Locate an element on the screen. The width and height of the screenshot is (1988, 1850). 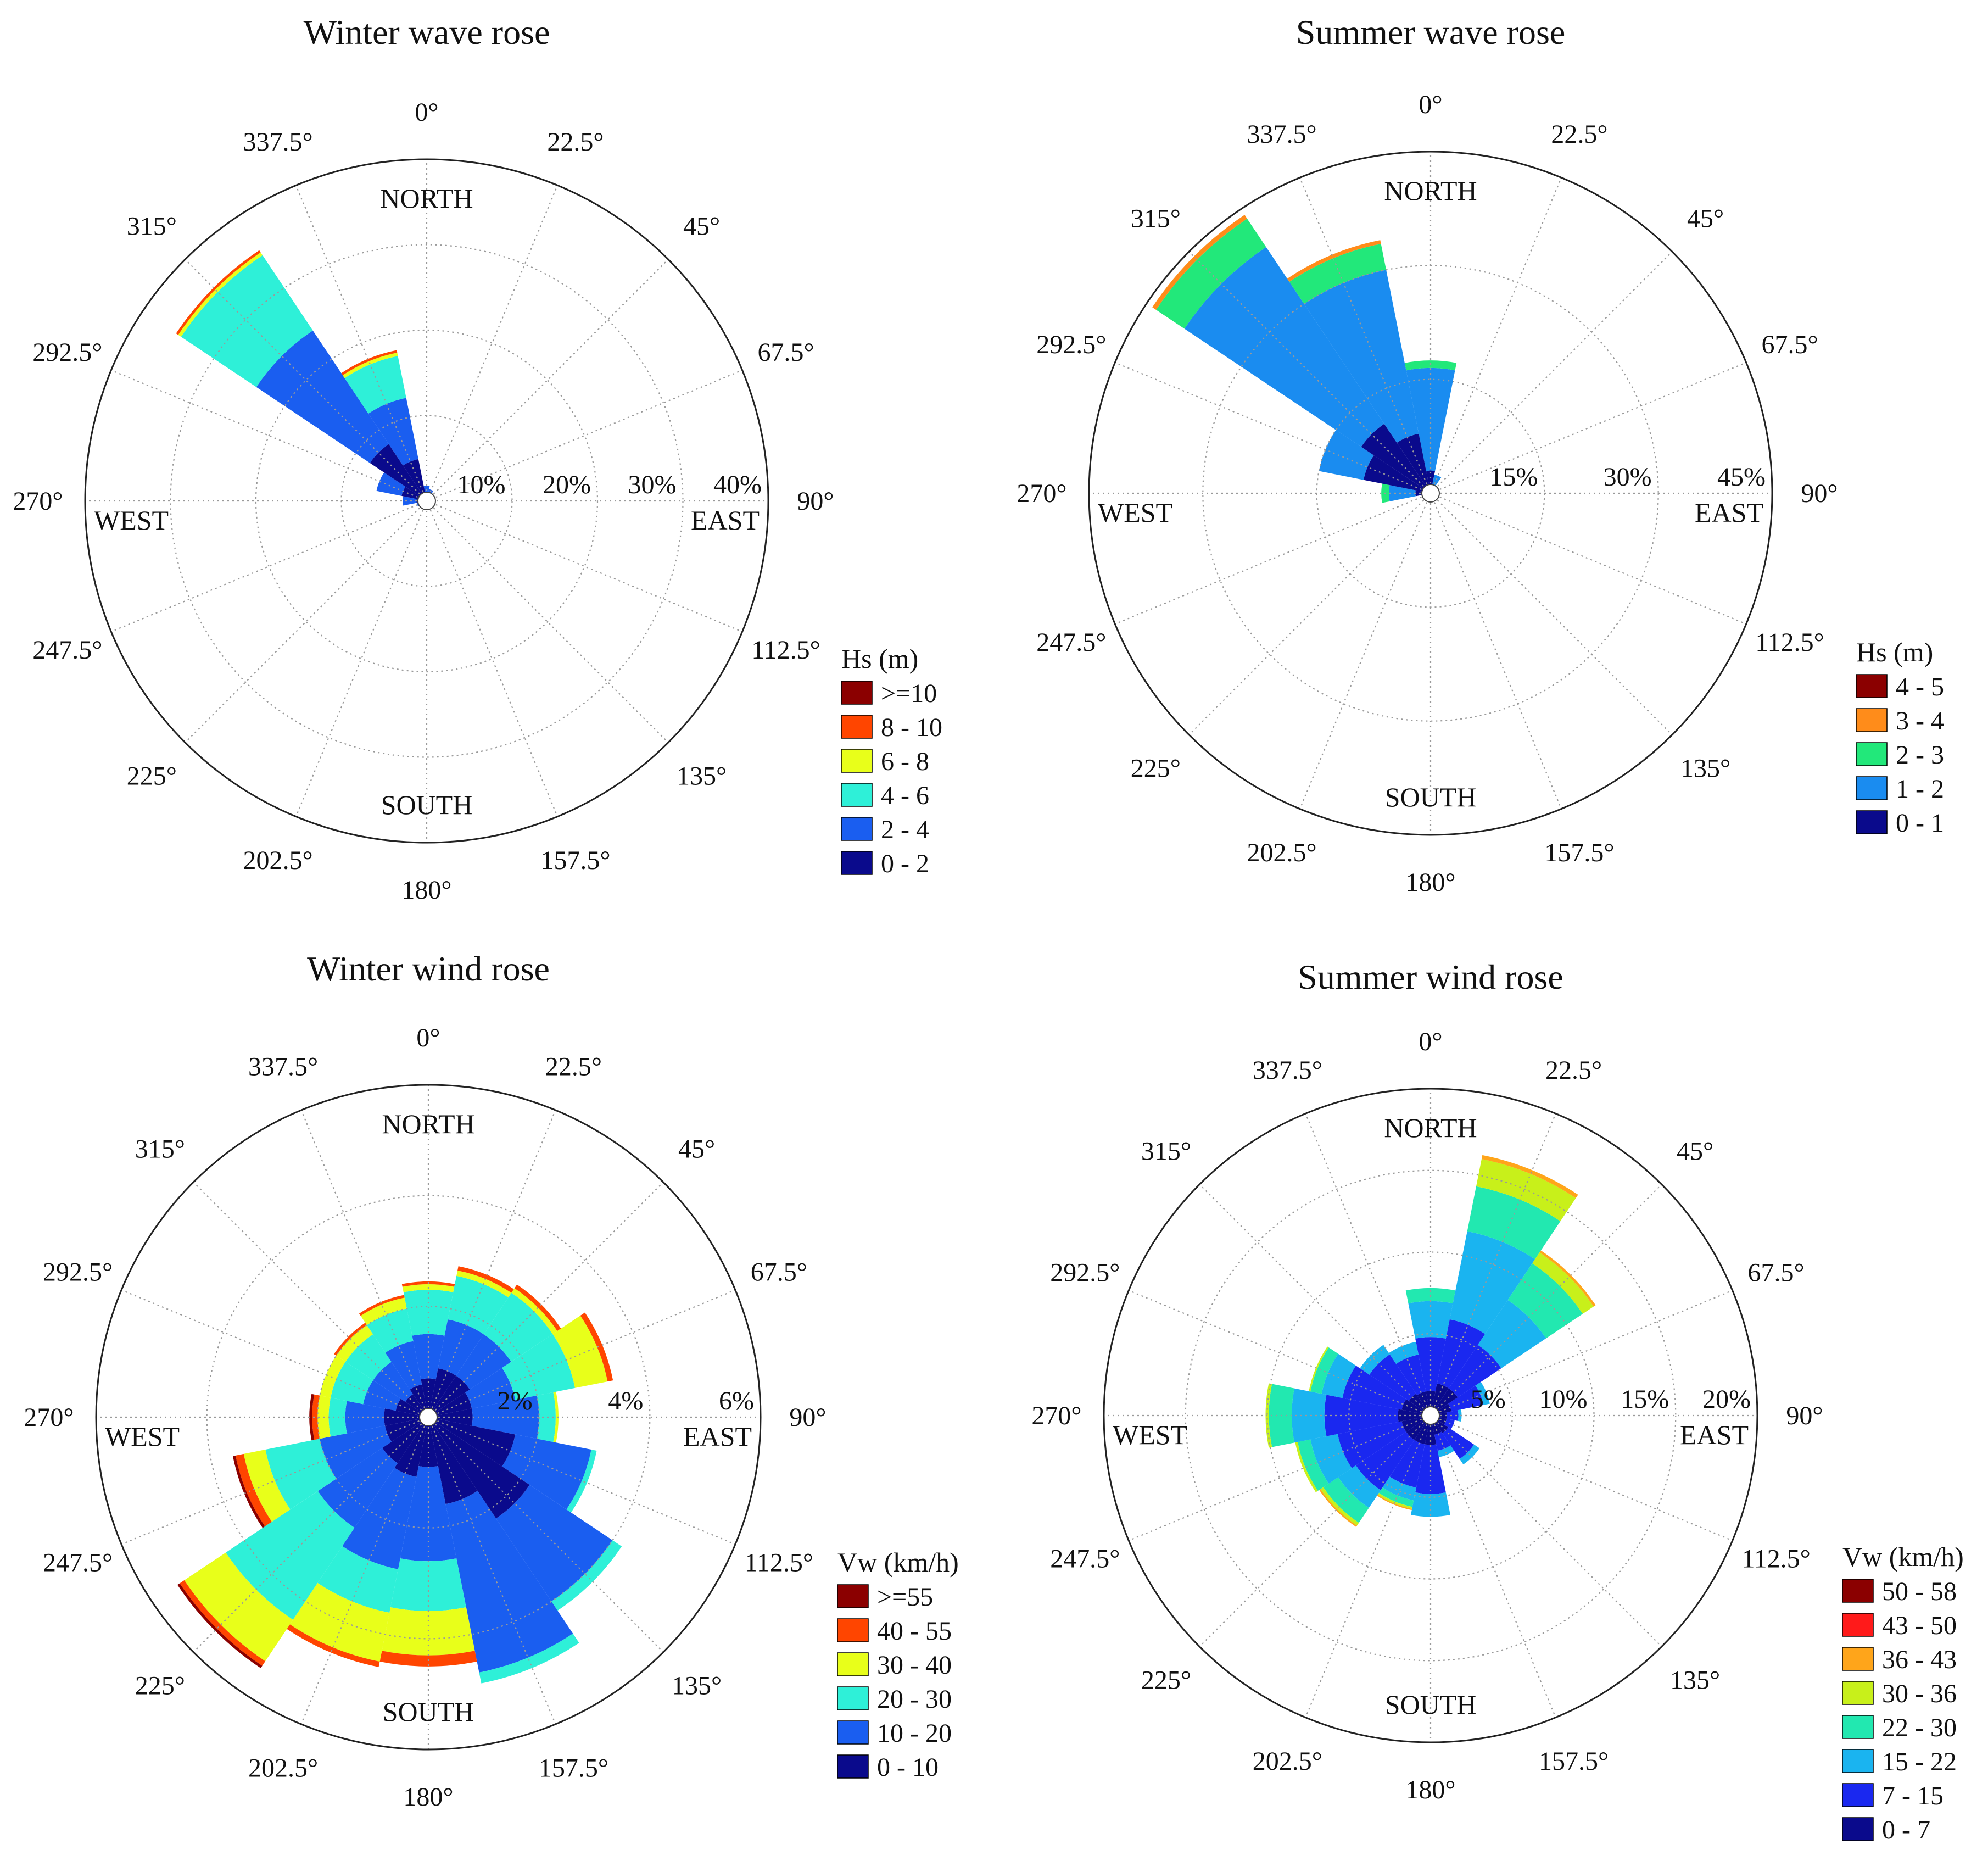
legend-label: 2 - 4 is located at coordinates (905, 829).